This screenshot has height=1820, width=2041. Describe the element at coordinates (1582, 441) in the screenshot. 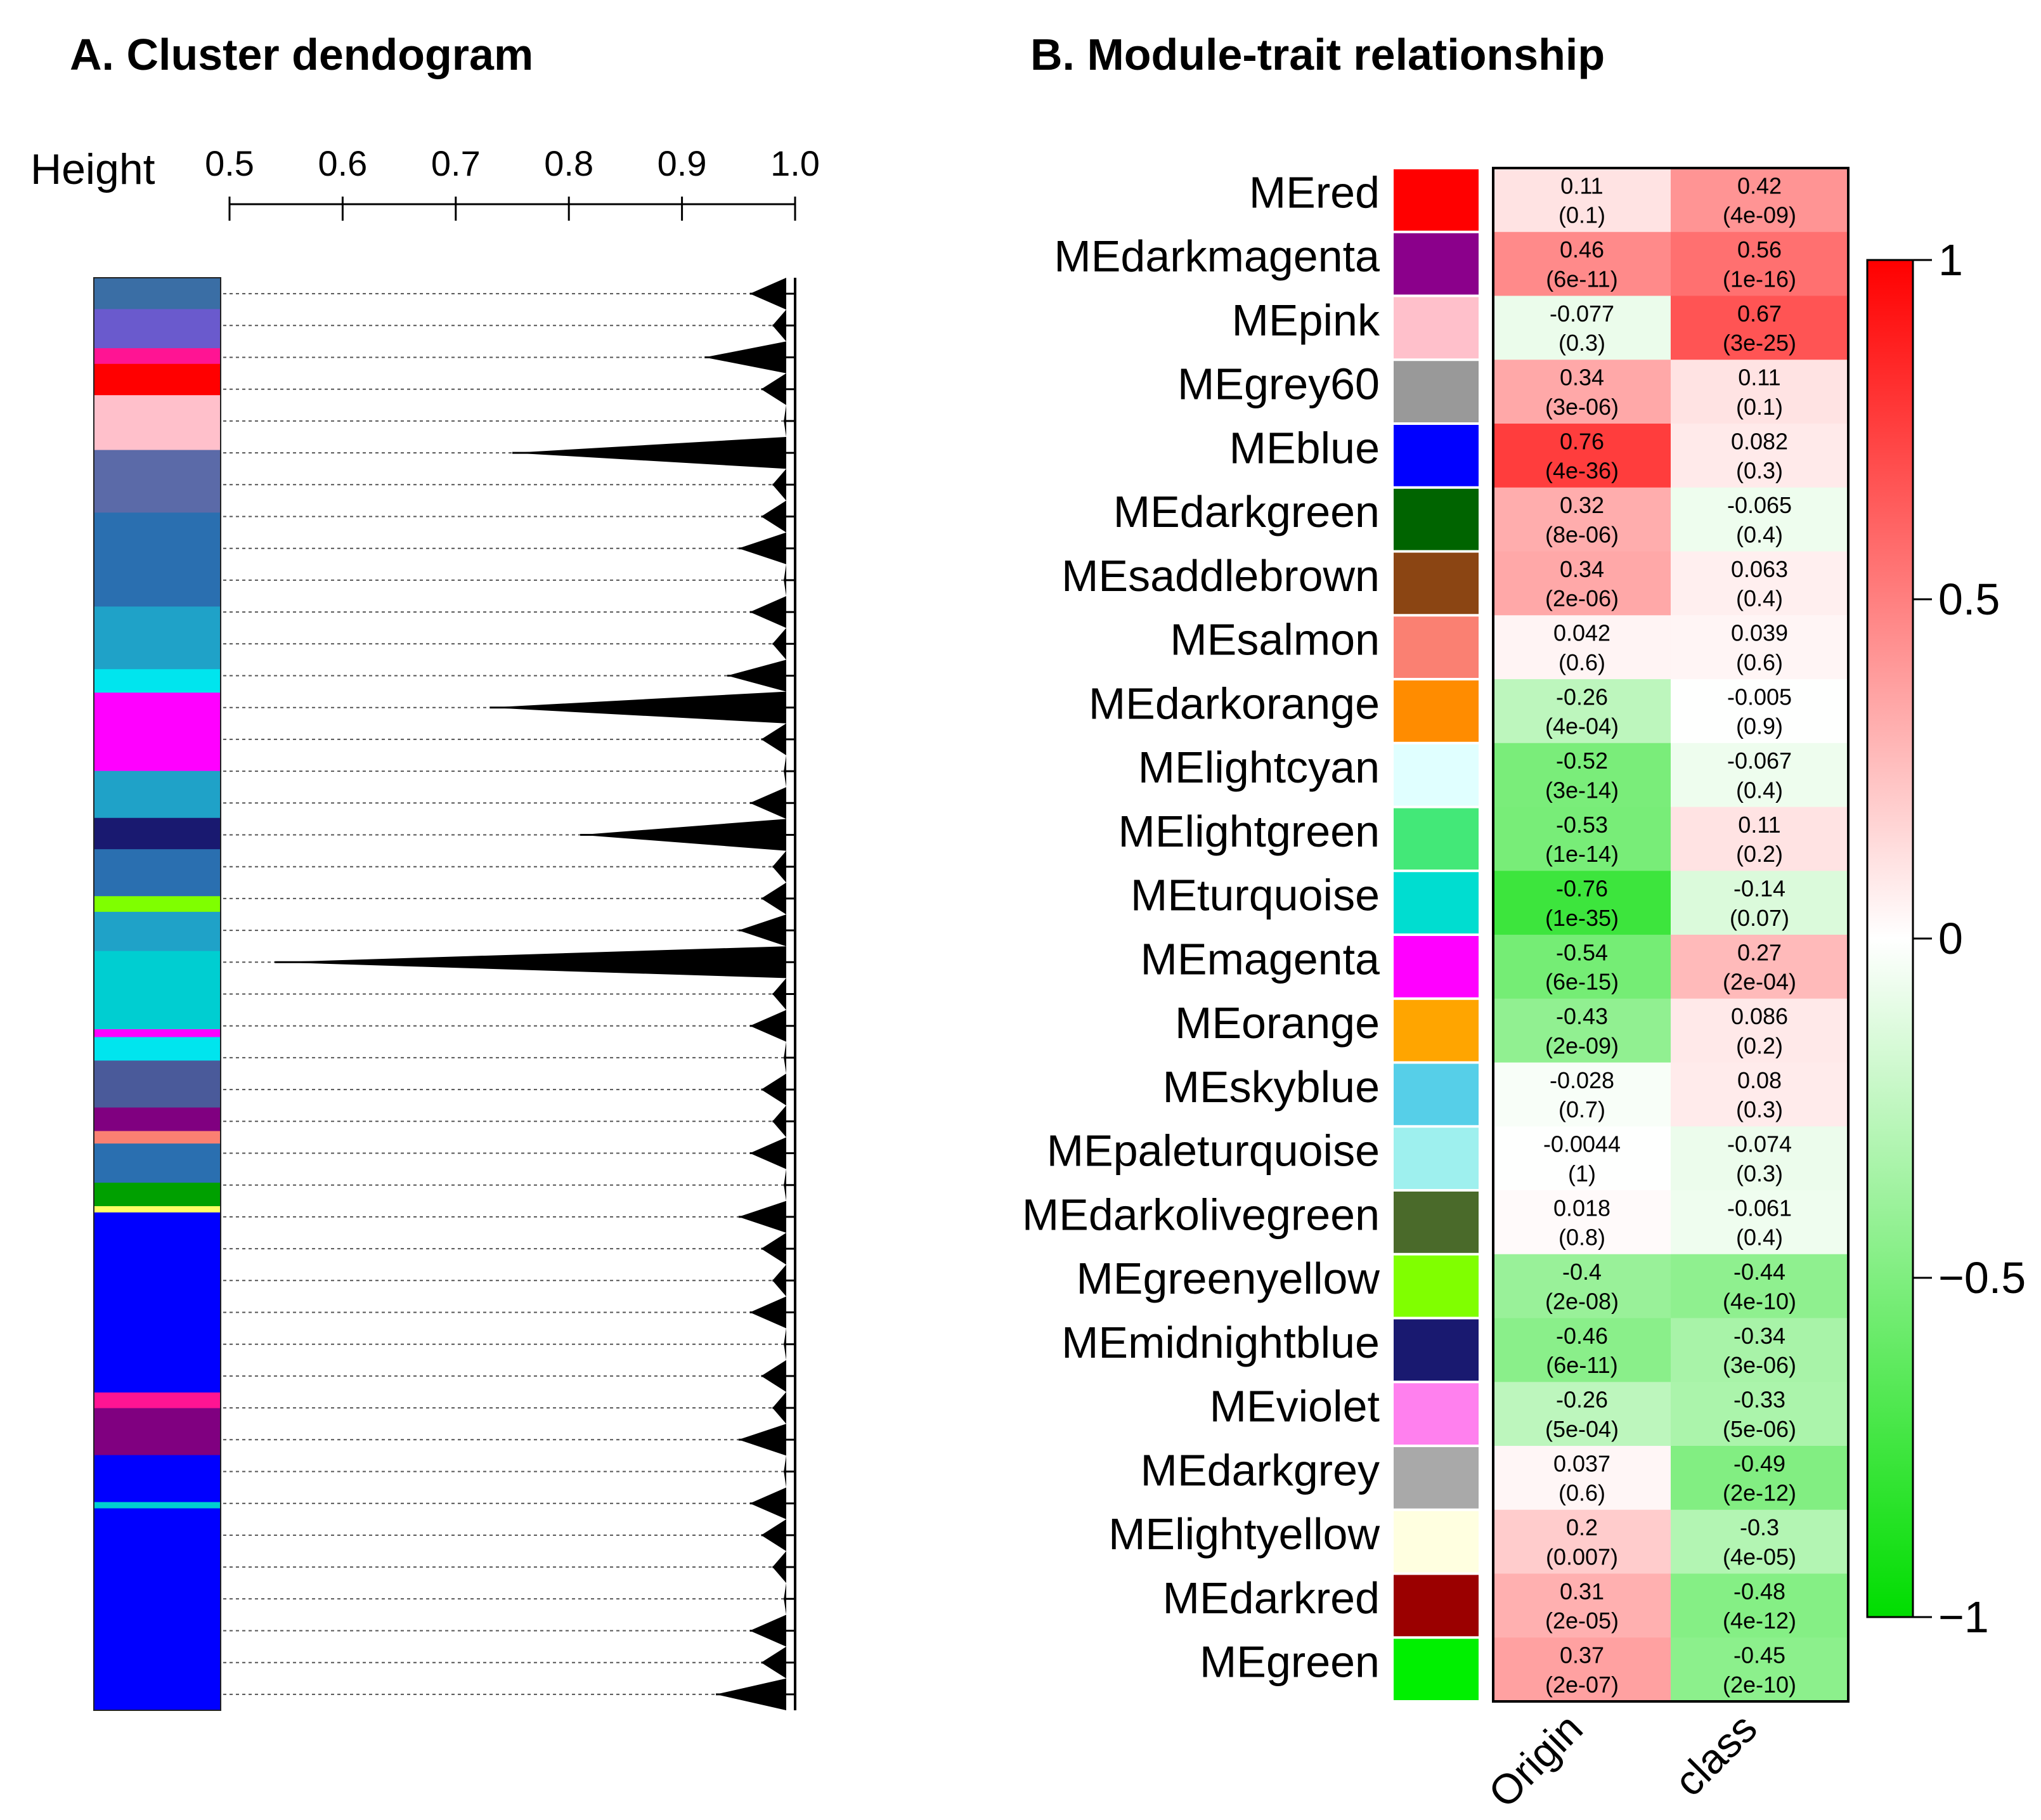

I see `cell-correlation: 0.76` at that location.